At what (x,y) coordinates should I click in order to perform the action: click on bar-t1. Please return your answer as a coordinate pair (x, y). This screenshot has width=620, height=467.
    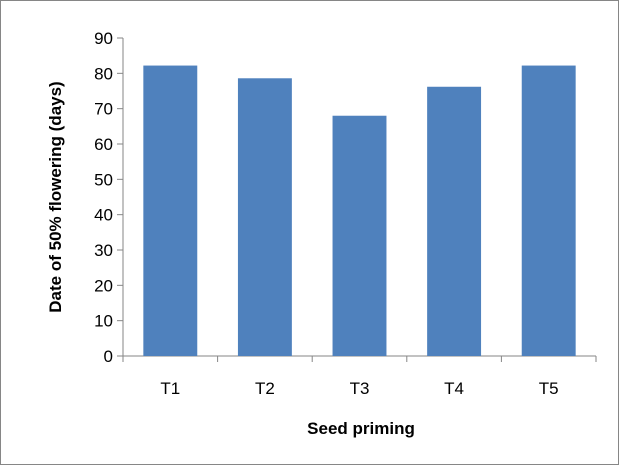
    Looking at the image, I should click on (170, 210).